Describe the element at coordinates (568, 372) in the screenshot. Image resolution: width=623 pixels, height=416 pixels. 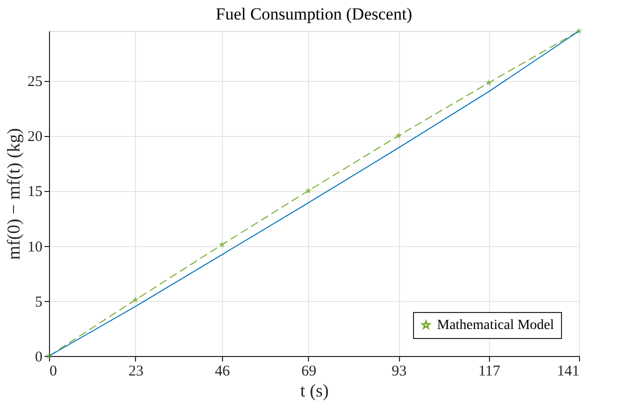
I see `x-tick-label: 141` at that location.